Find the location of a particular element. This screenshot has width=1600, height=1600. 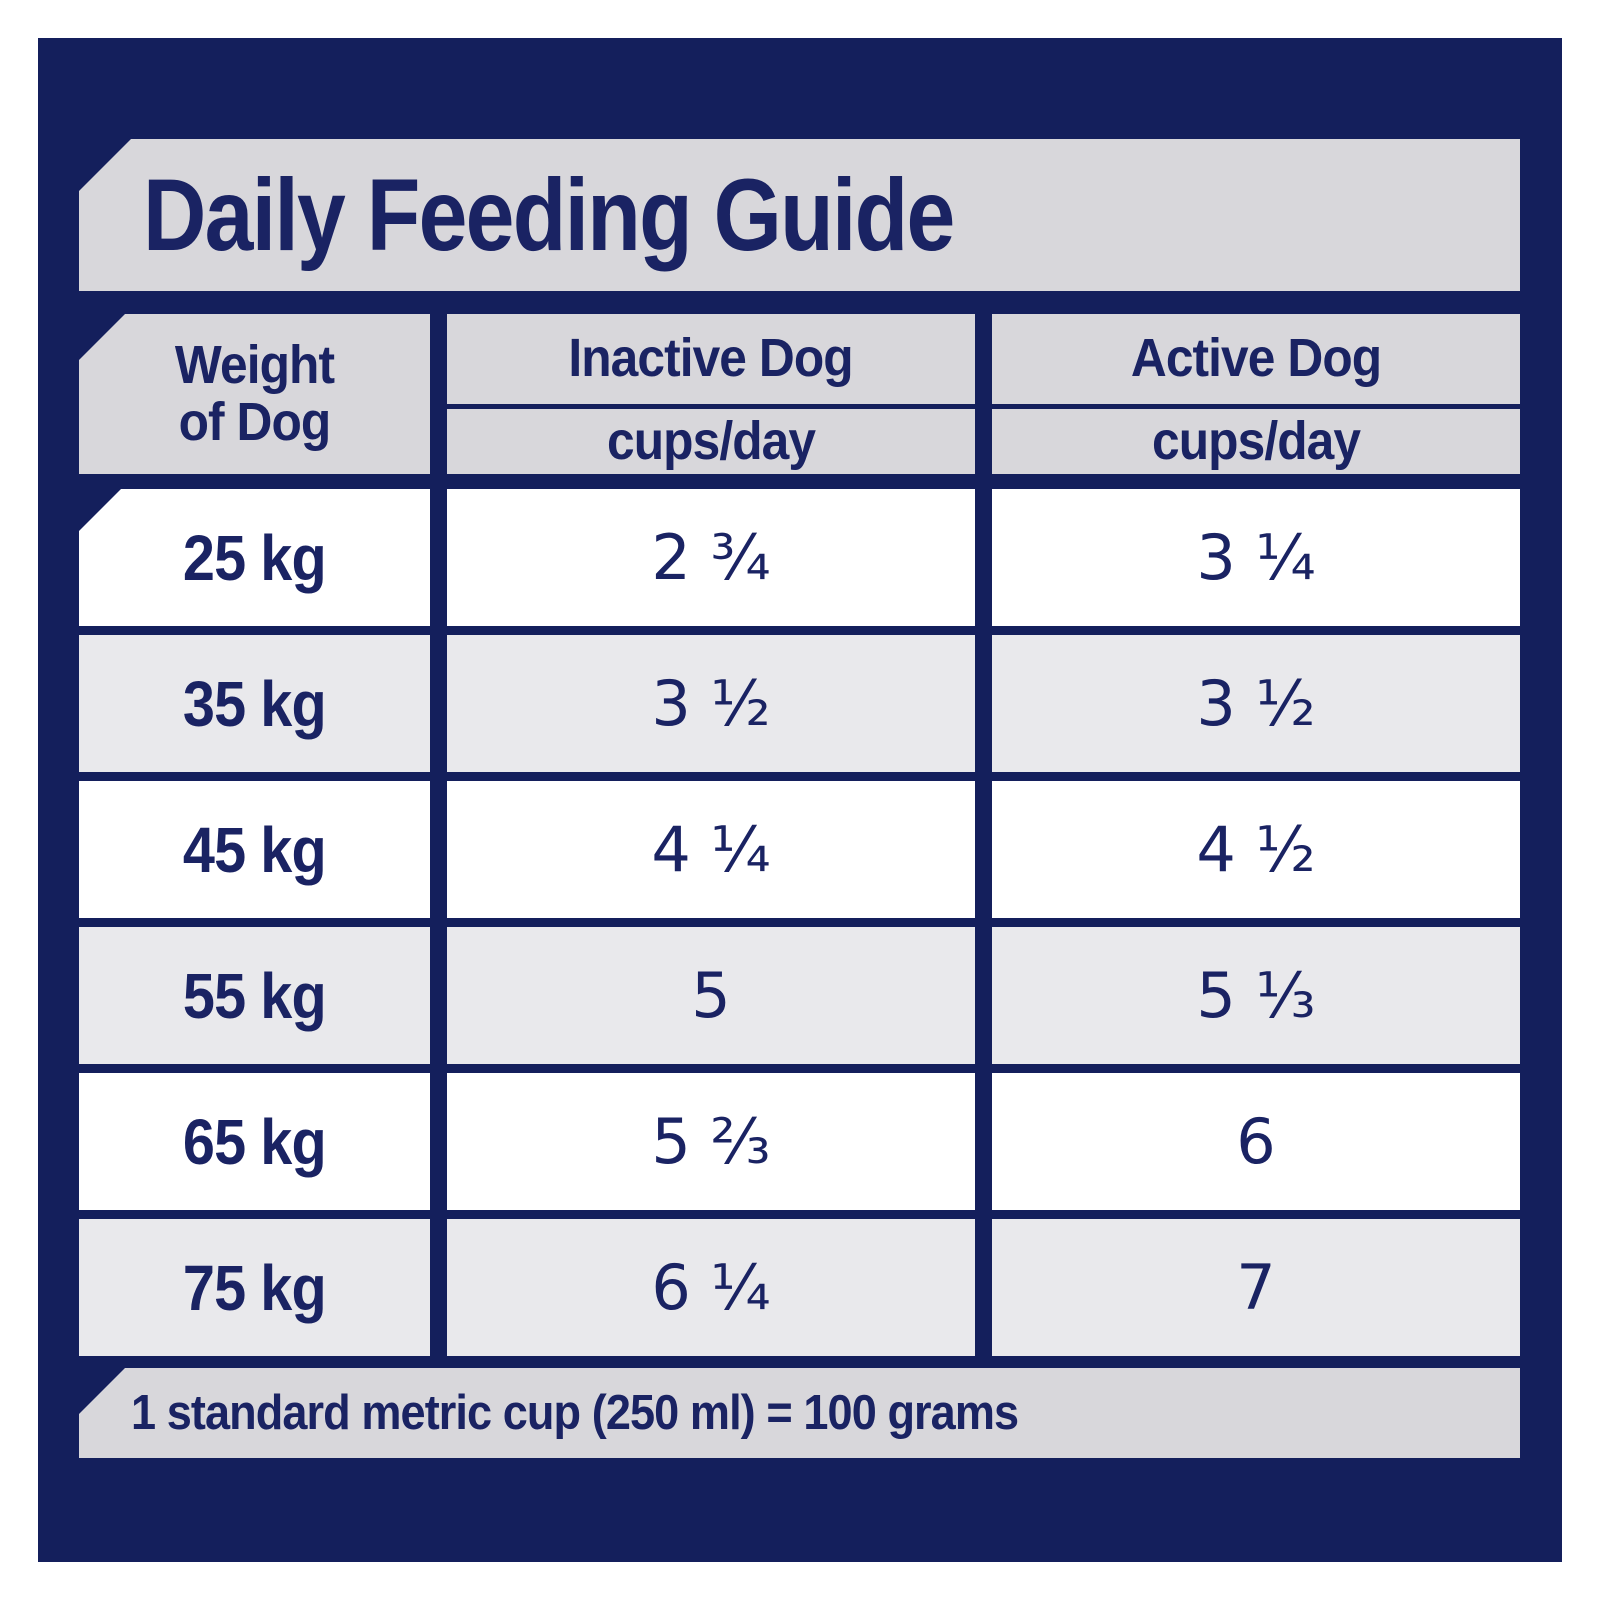

weight-value: 75 kg is located at coordinates (255, 1287).